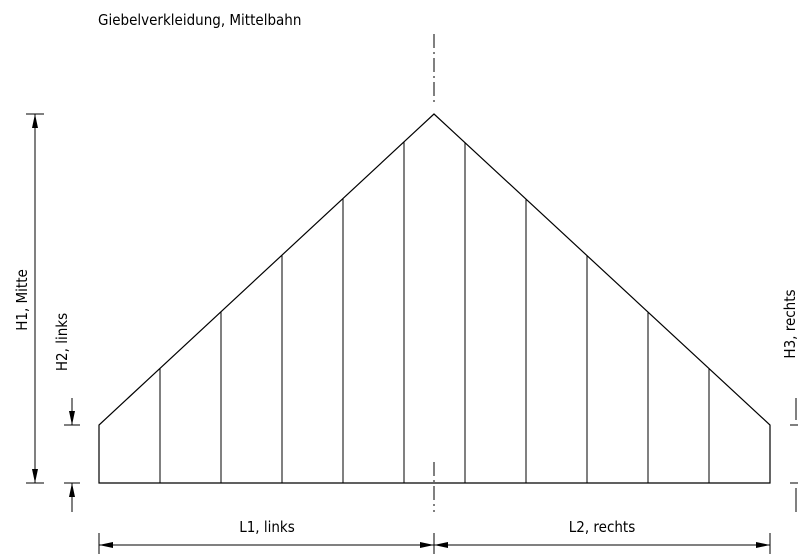  I want to click on dim-label: L2, rechts, so click(602, 527).